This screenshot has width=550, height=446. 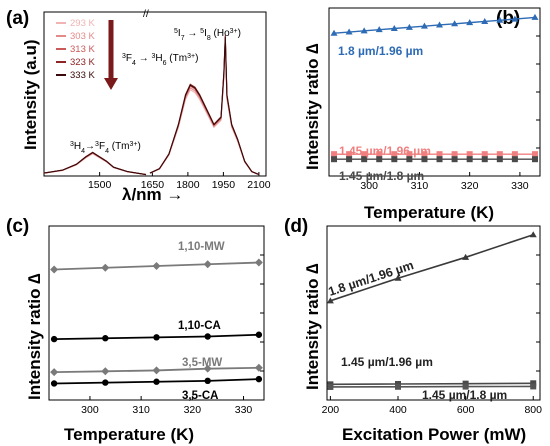 What do you see at coordinates (200, 396) in the screenshot?
I see `panel-c-label-s4: 3,5-CA` at bounding box center [200, 396].